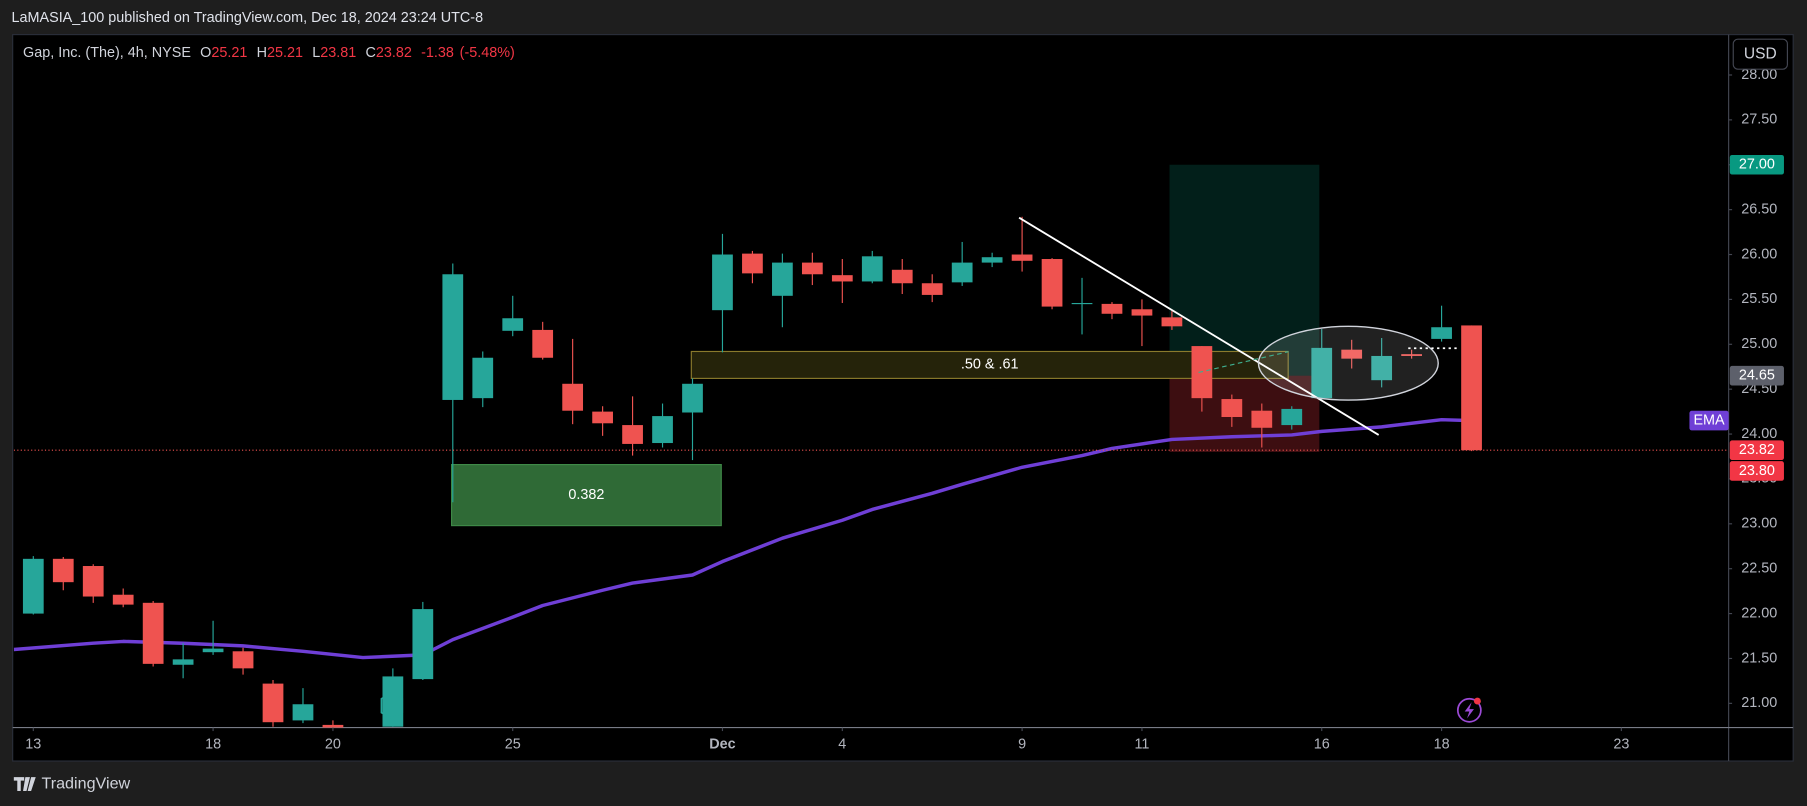 Image resolution: width=1807 pixels, height=806 pixels. Describe the element at coordinates (1621, 745) in the screenshot. I see `x-tick-label: 23` at that location.